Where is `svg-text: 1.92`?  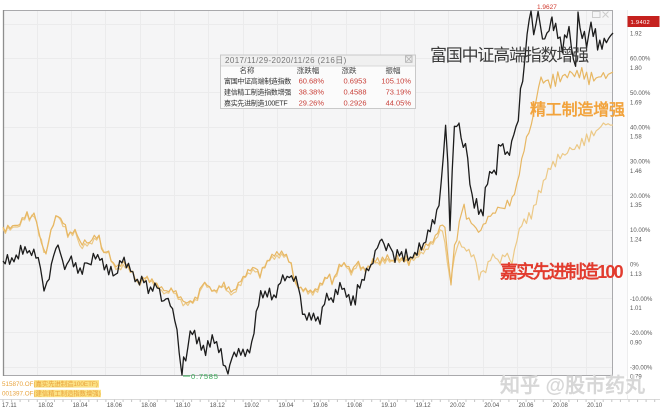 svg-text: 1.92 is located at coordinates (636, 35).